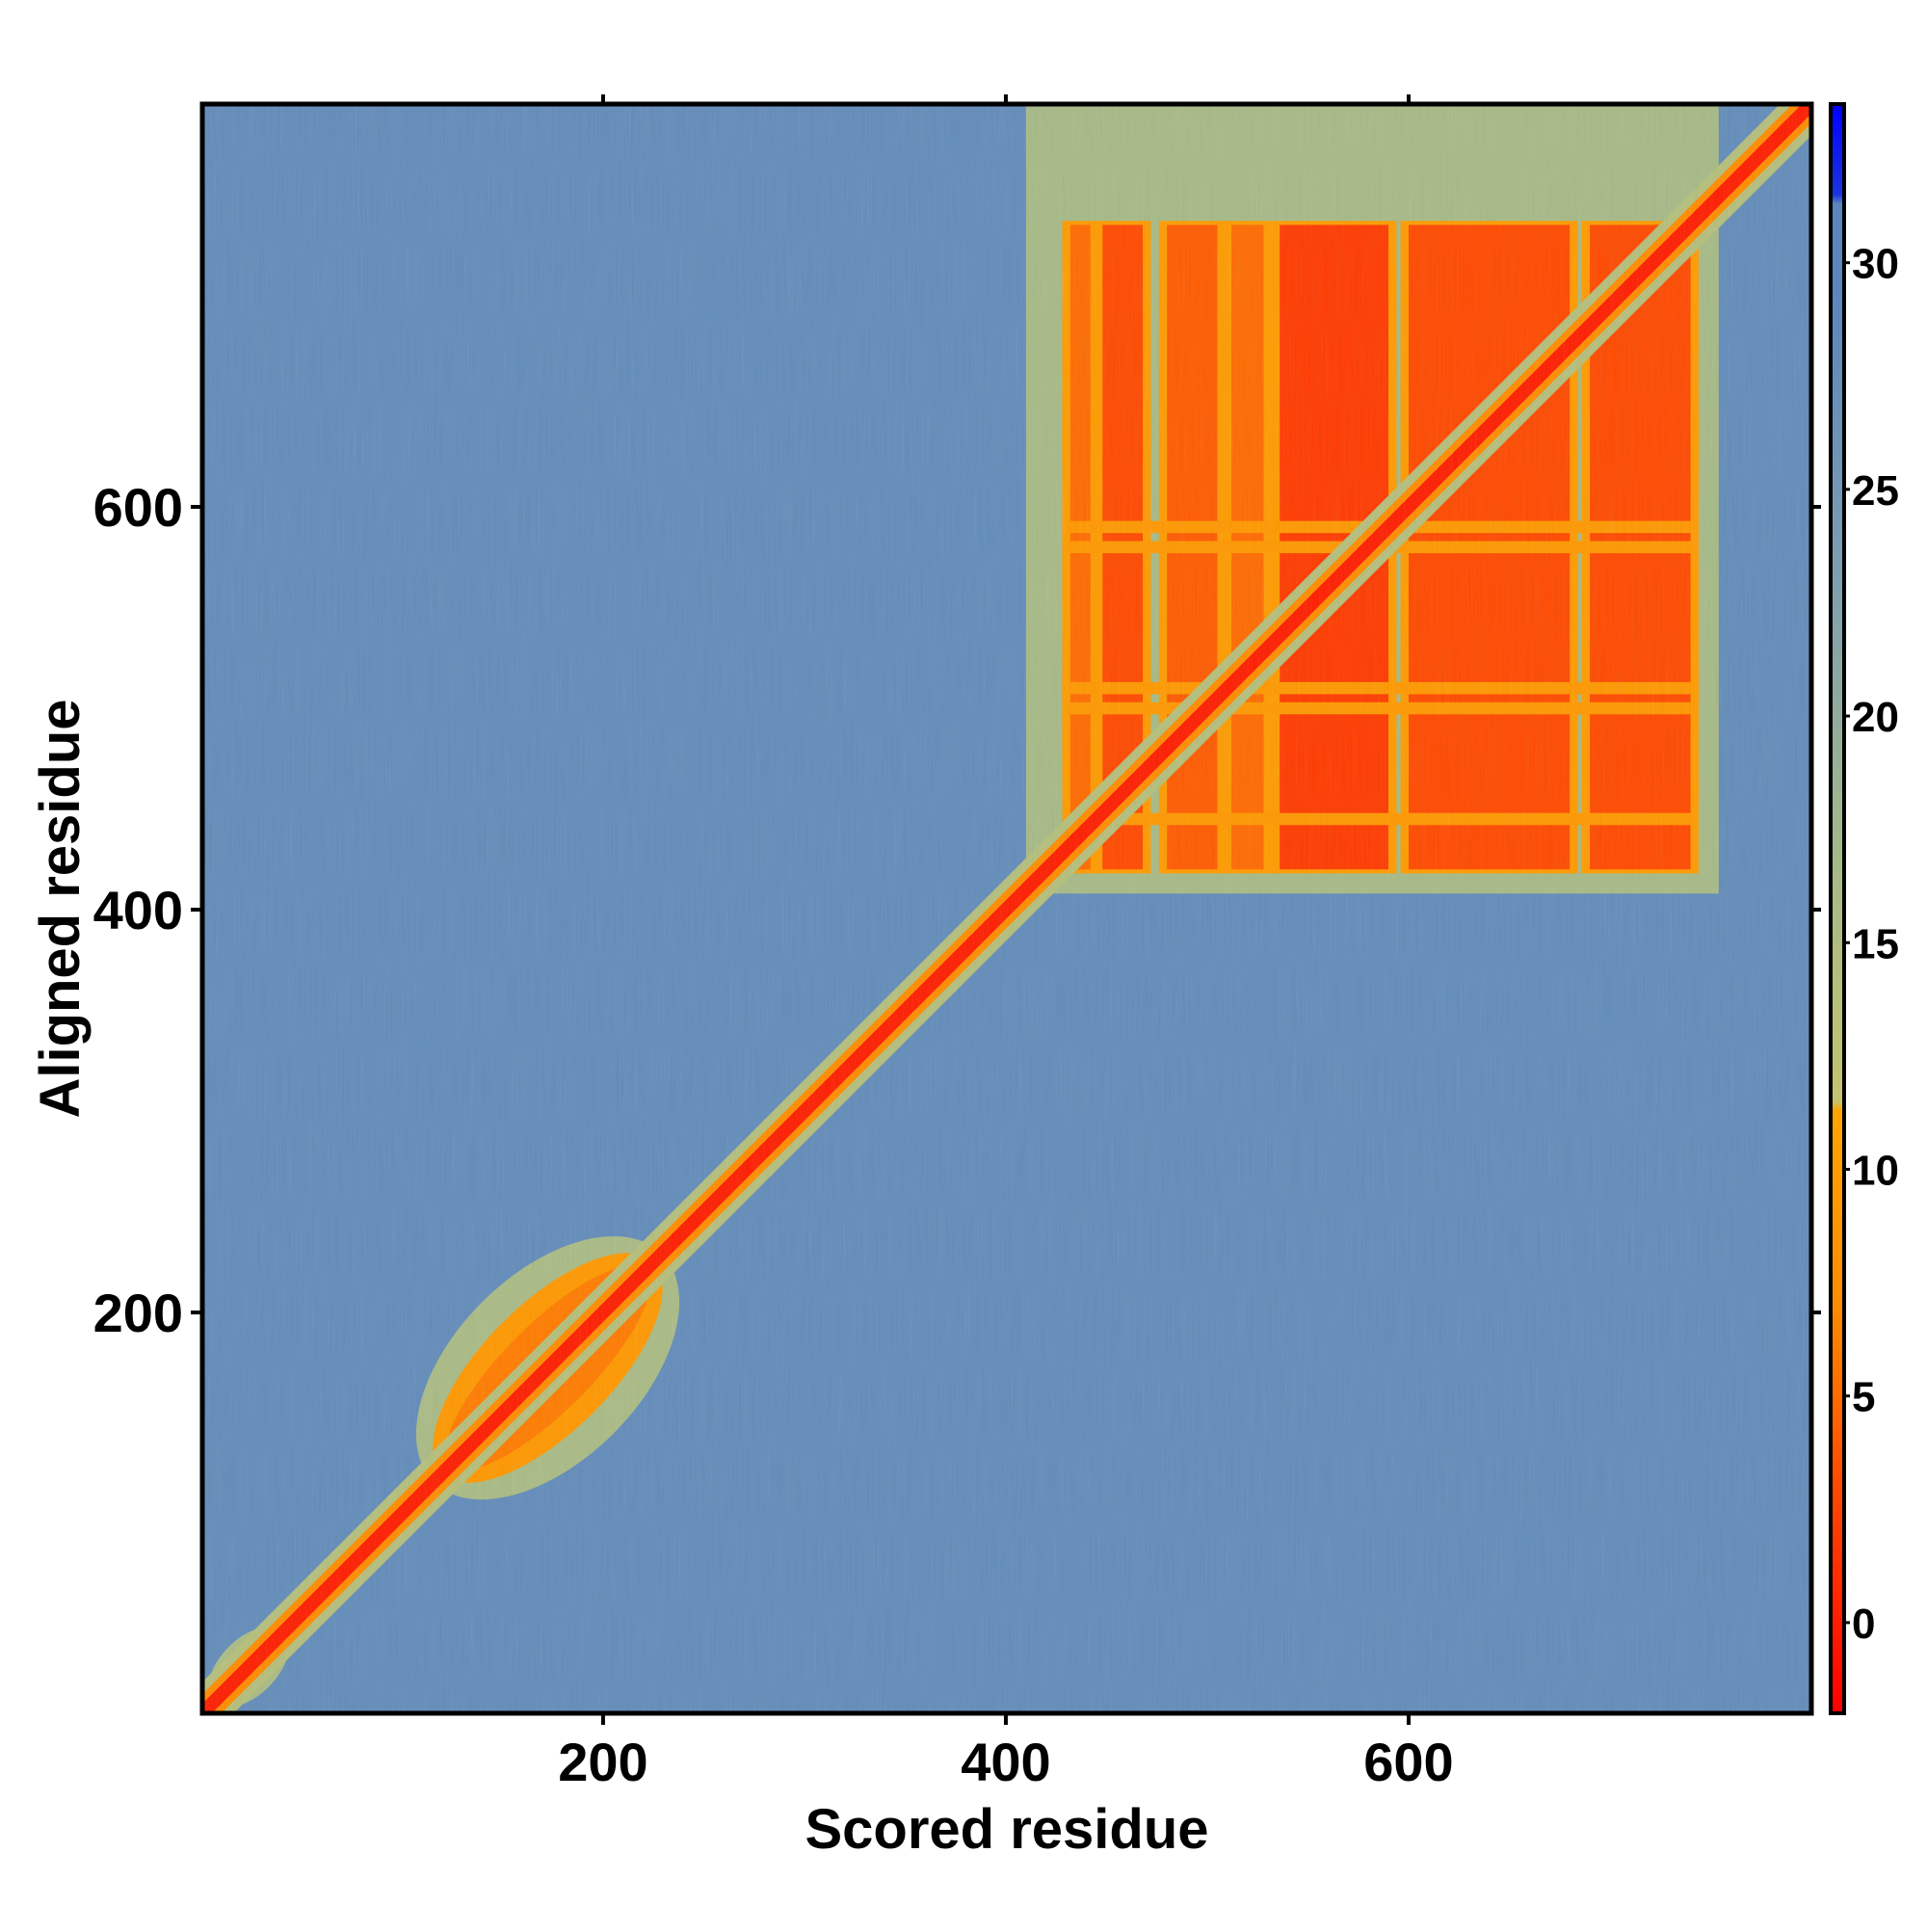 This screenshot has width=1927, height=1932. What do you see at coordinates (1007, 1829) in the screenshot?
I see `x-axis-label: Scored residue` at bounding box center [1007, 1829].